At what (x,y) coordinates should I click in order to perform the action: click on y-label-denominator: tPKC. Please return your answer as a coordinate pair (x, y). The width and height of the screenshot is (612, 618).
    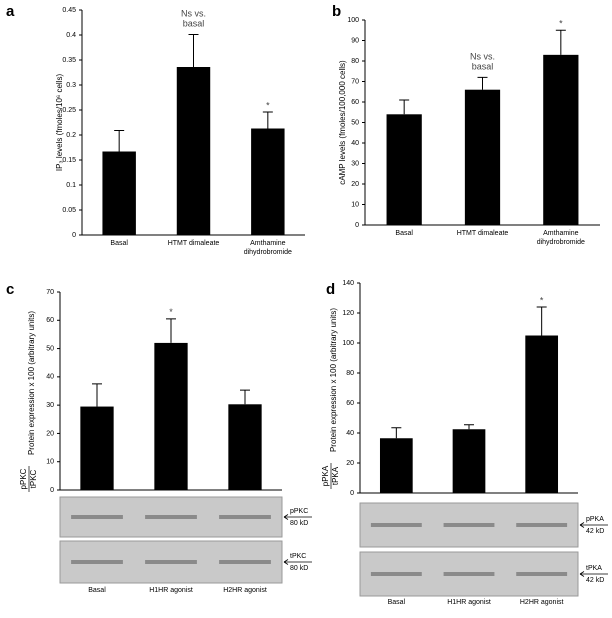
    Looking at the image, I should click on (33, 478).